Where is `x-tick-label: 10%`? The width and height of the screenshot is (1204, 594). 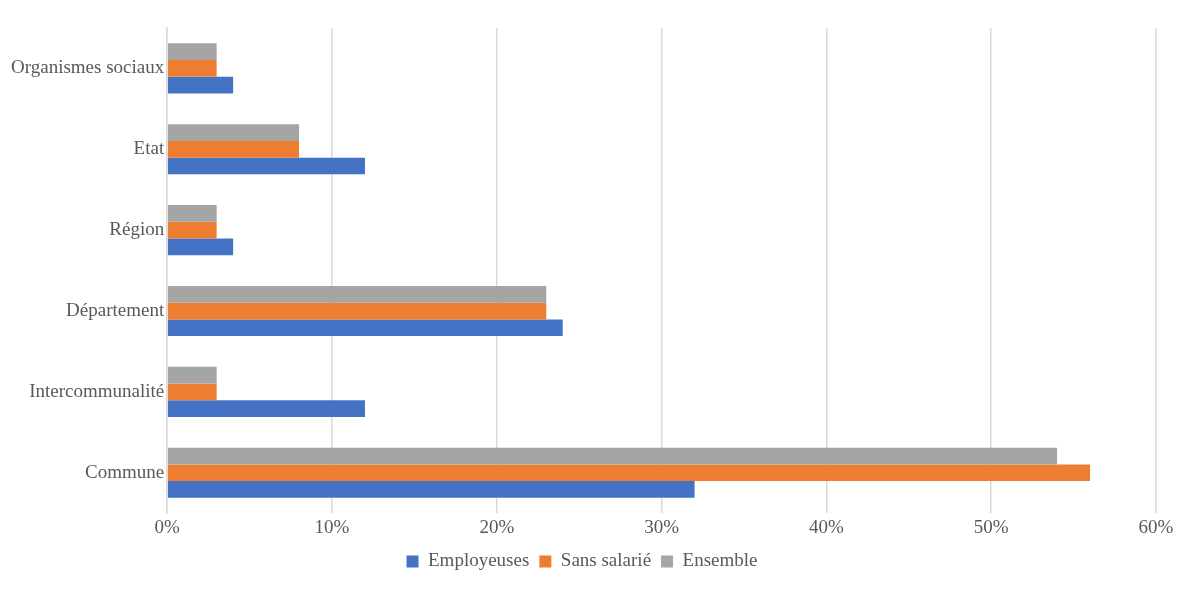 x-tick-label: 10% is located at coordinates (332, 526).